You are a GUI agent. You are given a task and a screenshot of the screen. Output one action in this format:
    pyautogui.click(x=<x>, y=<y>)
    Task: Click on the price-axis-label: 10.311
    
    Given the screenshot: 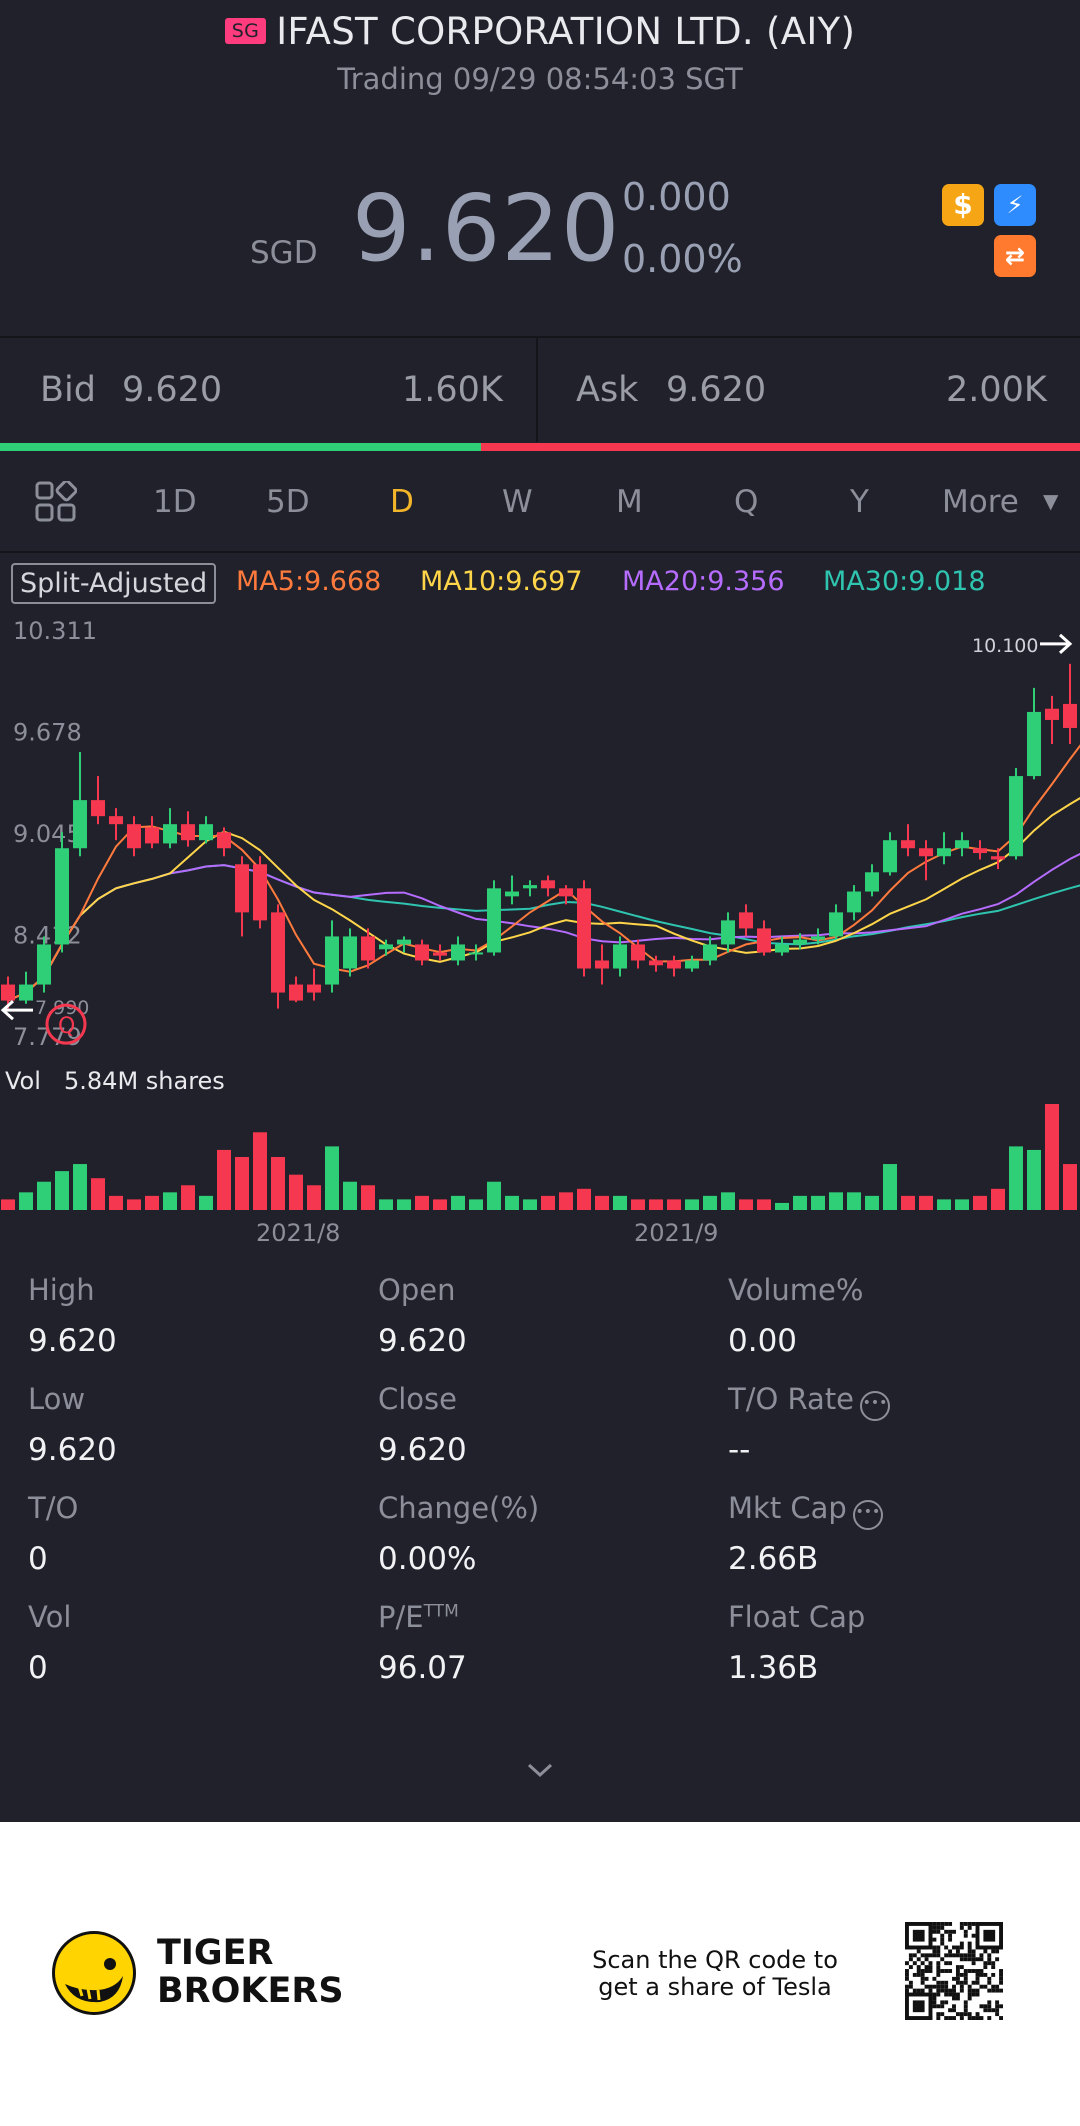 What is the action you would take?
    pyautogui.click(x=55, y=631)
    